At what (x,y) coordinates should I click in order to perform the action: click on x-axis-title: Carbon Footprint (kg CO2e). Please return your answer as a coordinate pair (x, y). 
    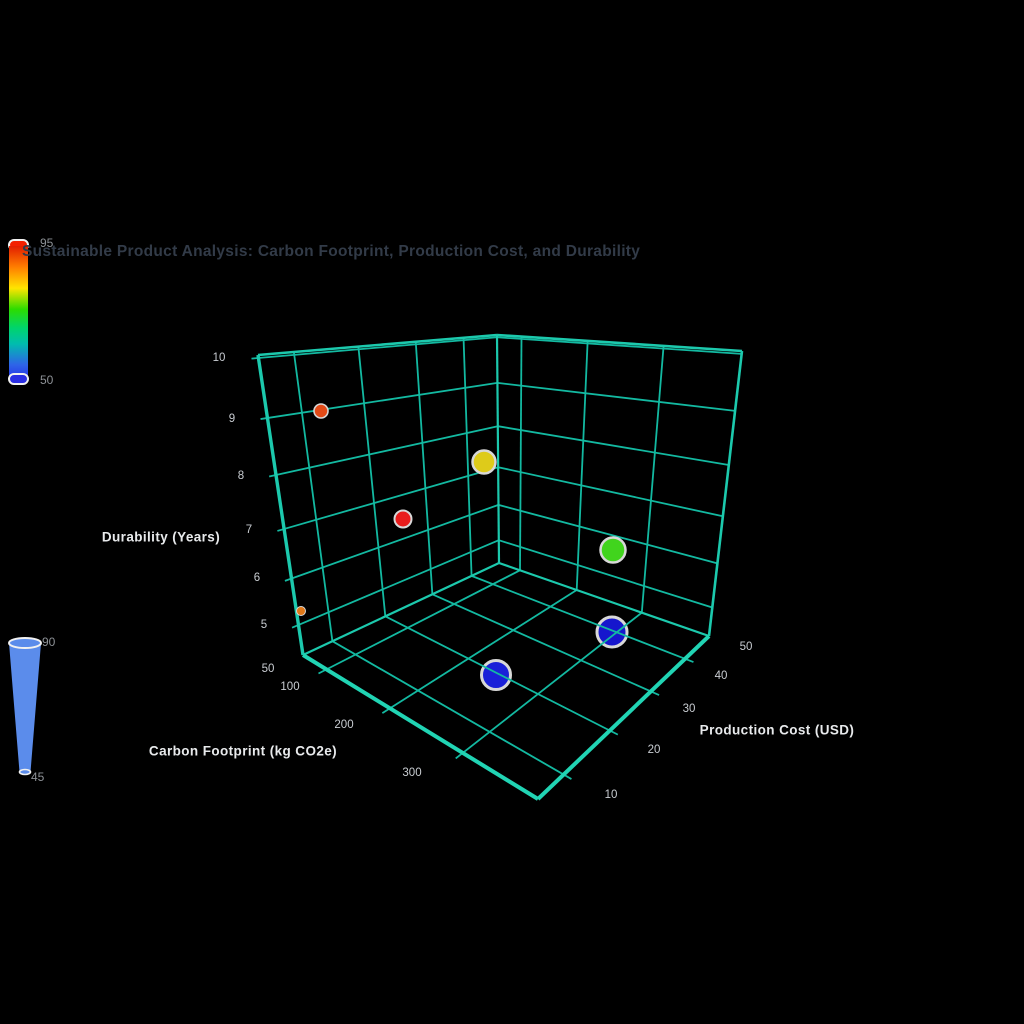
    Looking at the image, I should click on (243, 751).